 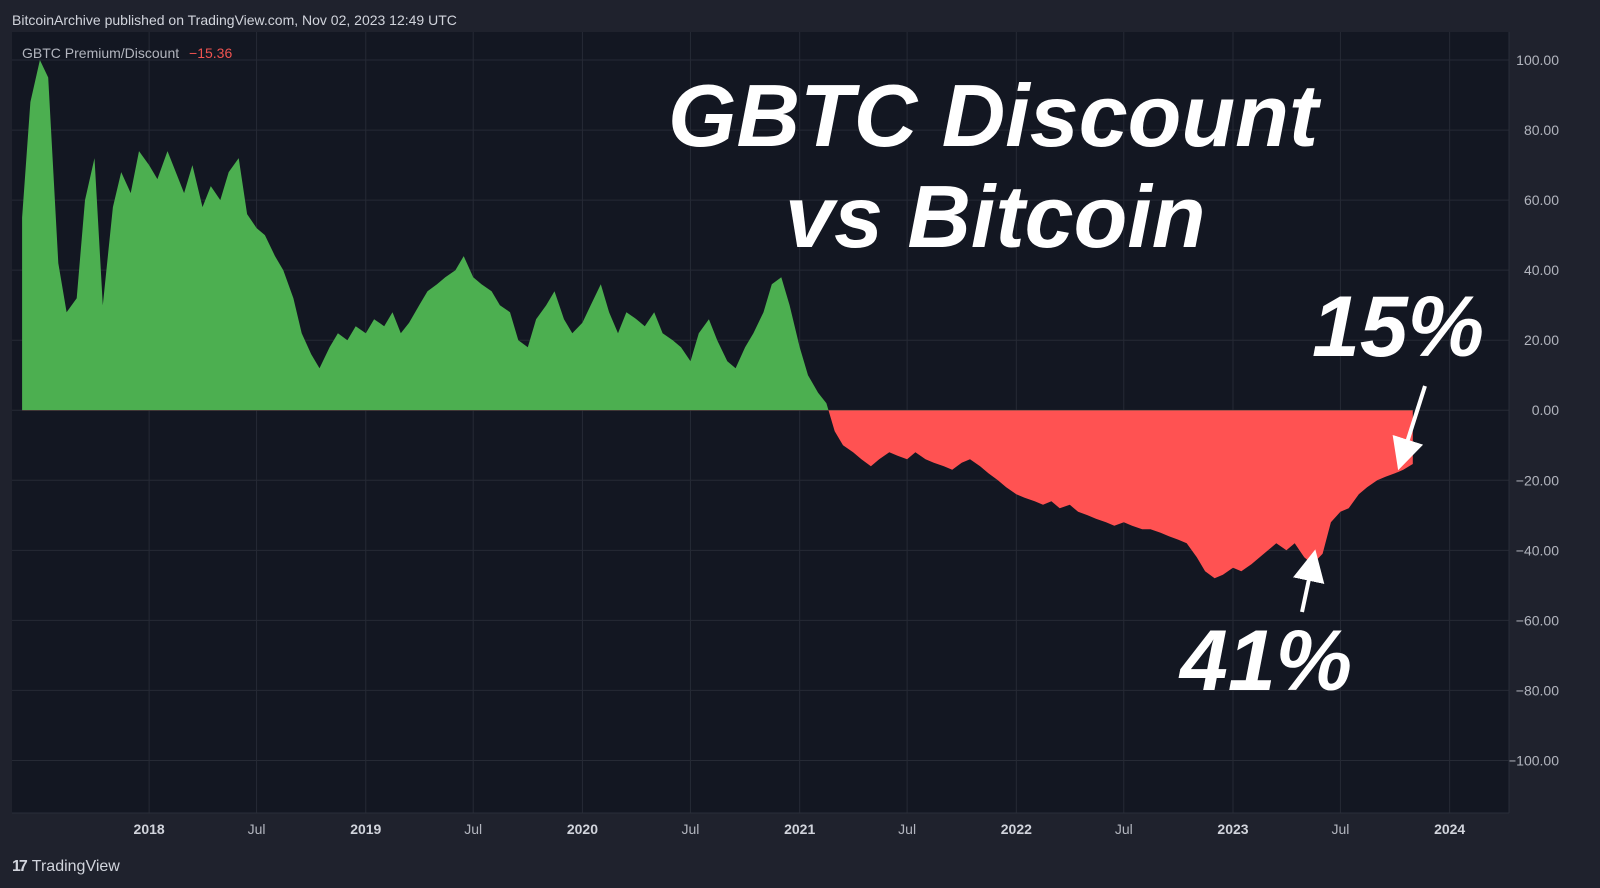 What do you see at coordinates (1533, 760) in the screenshot?
I see `y-tick-label: −100.00` at bounding box center [1533, 760].